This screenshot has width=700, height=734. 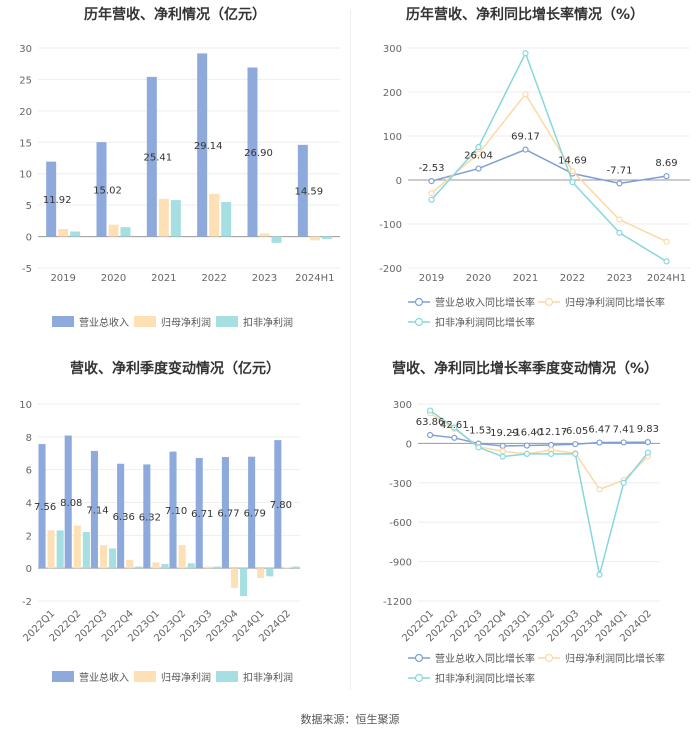 What do you see at coordinates (485, 322) in the screenshot?
I see `legend-label: 扣非净利润同比增长率` at bounding box center [485, 322].